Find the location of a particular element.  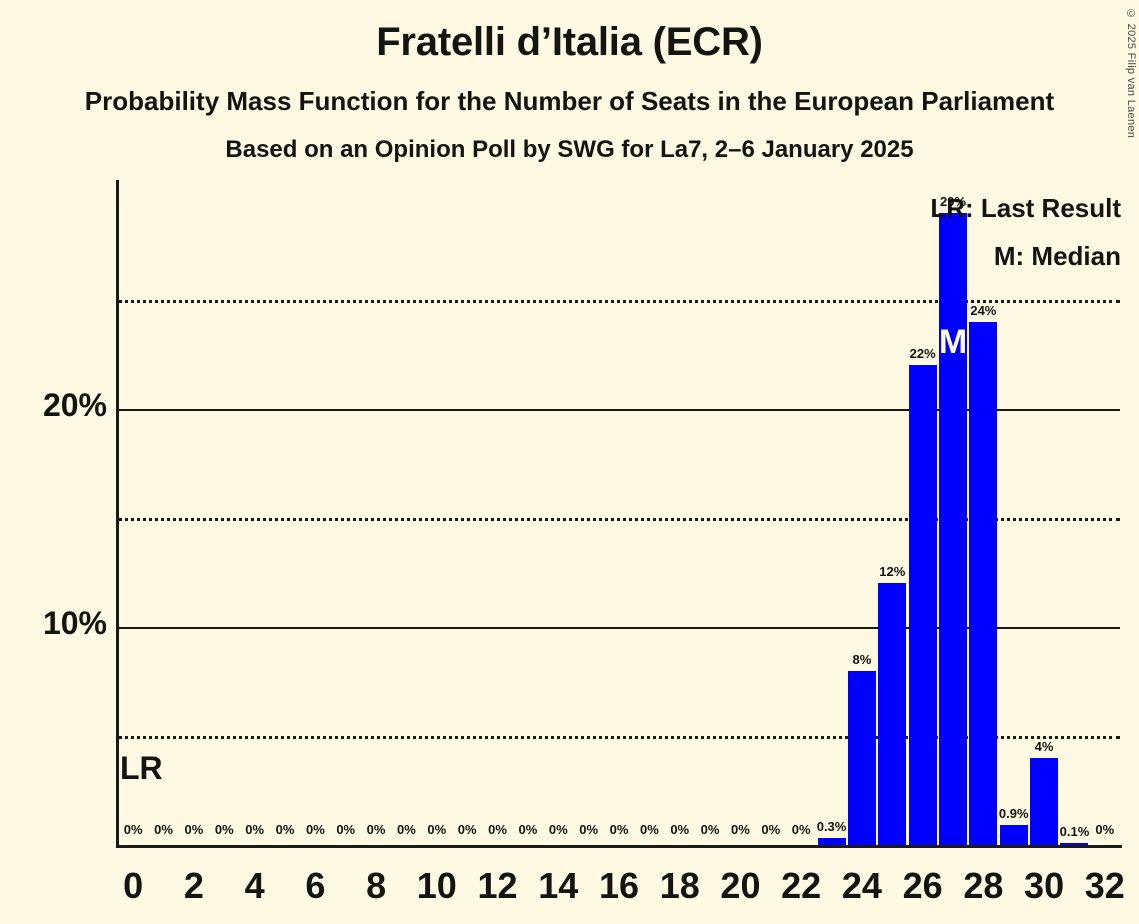

x-tick-label-30: 30 is located at coordinates (1044, 885).